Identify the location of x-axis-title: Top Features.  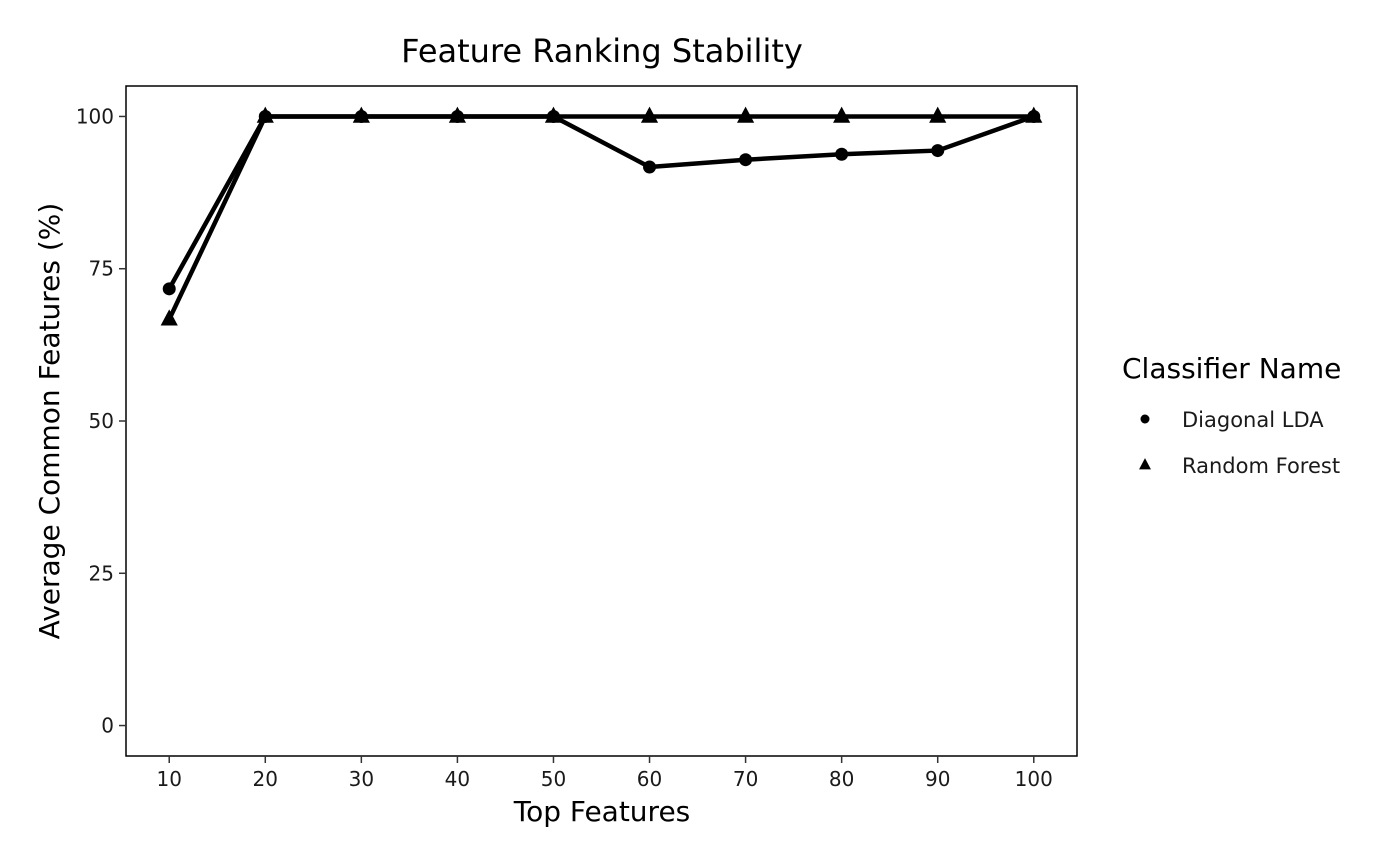
(602, 811).